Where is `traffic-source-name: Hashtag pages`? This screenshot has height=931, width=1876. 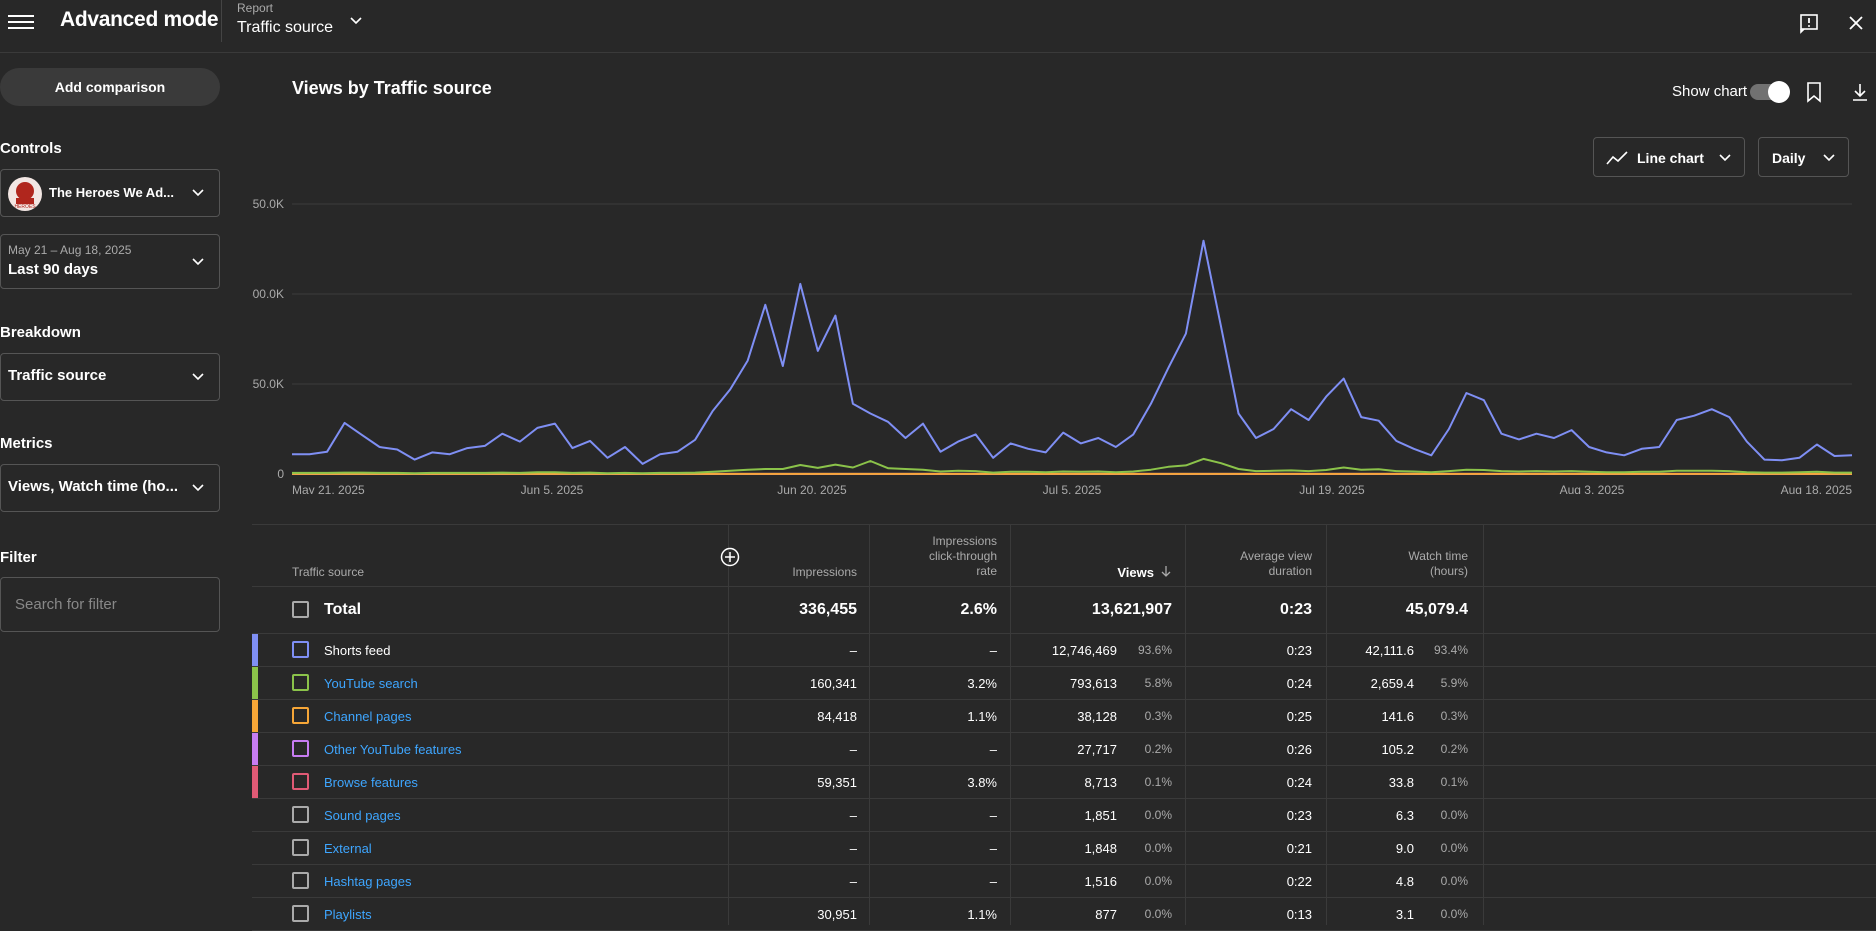 traffic-source-name: Hashtag pages is located at coordinates (368, 881).